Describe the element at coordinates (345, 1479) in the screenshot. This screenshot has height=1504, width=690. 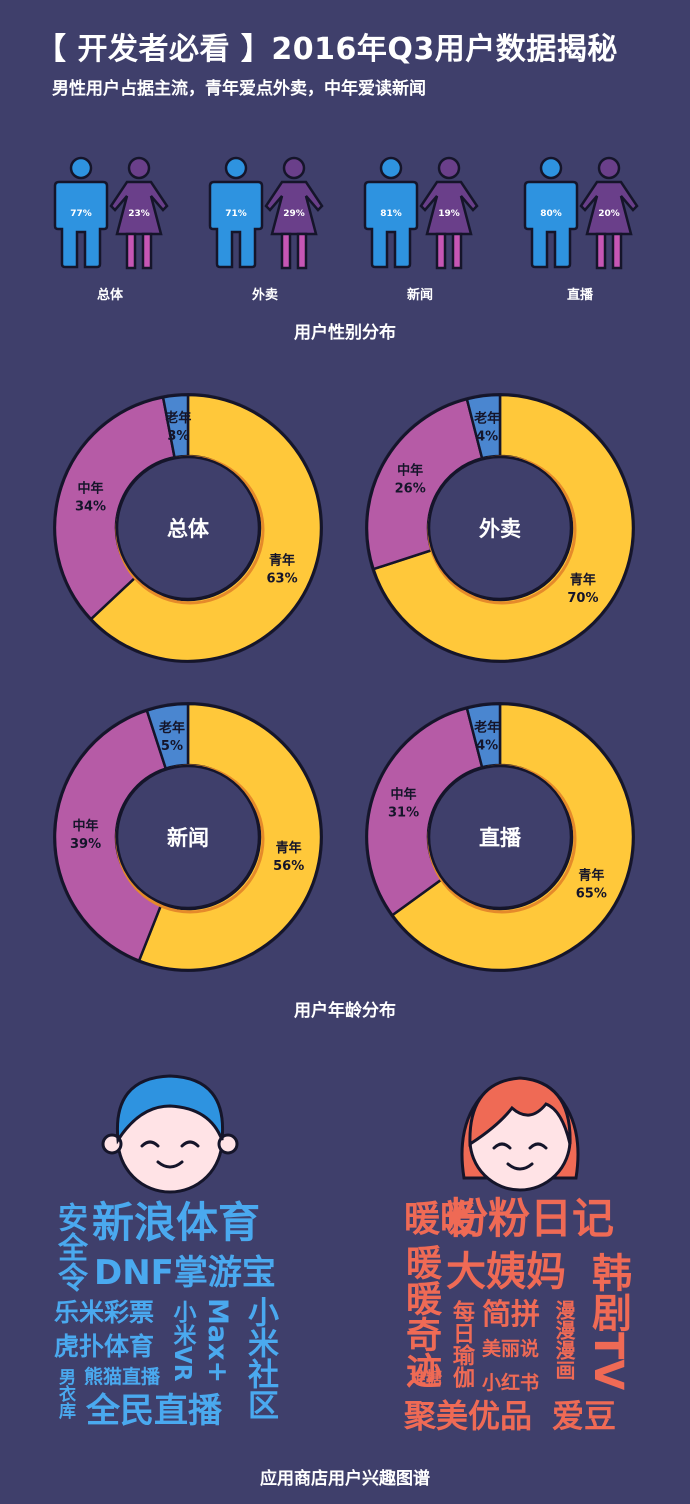
I see `interest-caption: 应用商店用户兴趣图谱` at that location.